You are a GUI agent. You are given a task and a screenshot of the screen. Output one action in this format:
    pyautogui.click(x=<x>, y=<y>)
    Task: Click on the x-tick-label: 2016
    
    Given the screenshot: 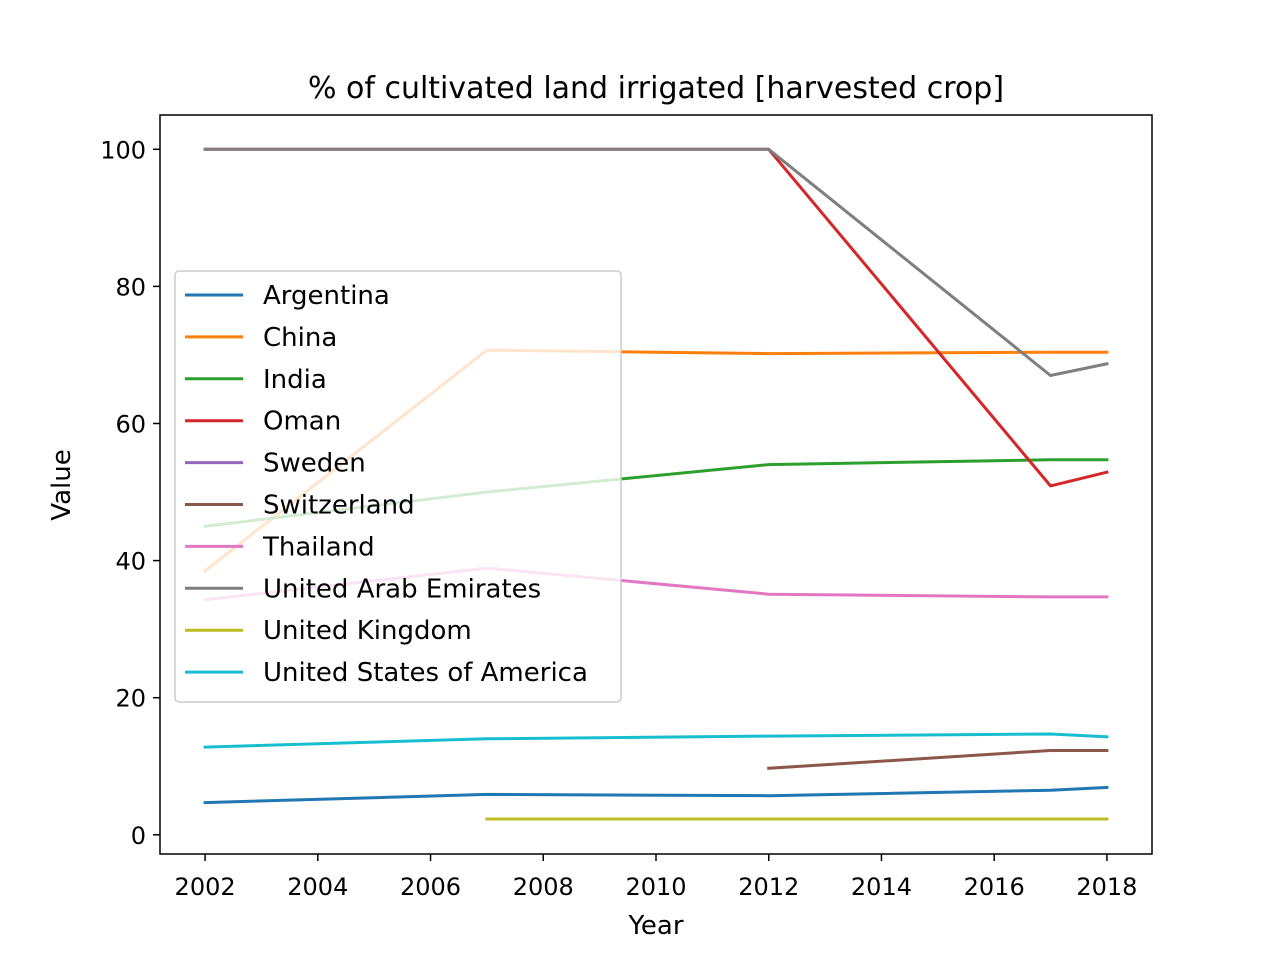 What is the action you would take?
    pyautogui.click(x=994, y=887)
    